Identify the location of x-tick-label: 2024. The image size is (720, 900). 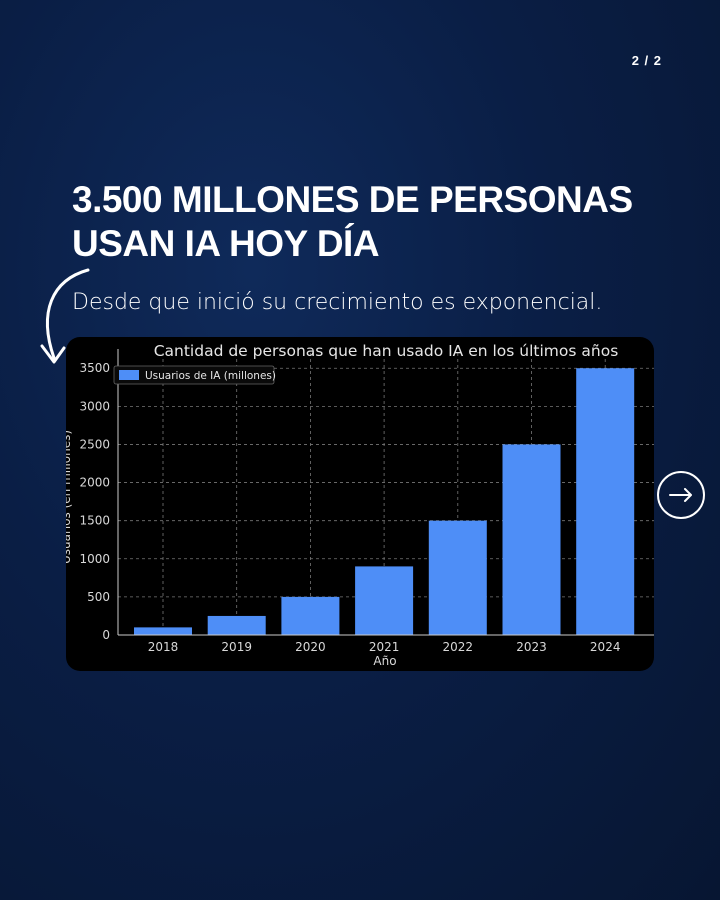
(605, 647).